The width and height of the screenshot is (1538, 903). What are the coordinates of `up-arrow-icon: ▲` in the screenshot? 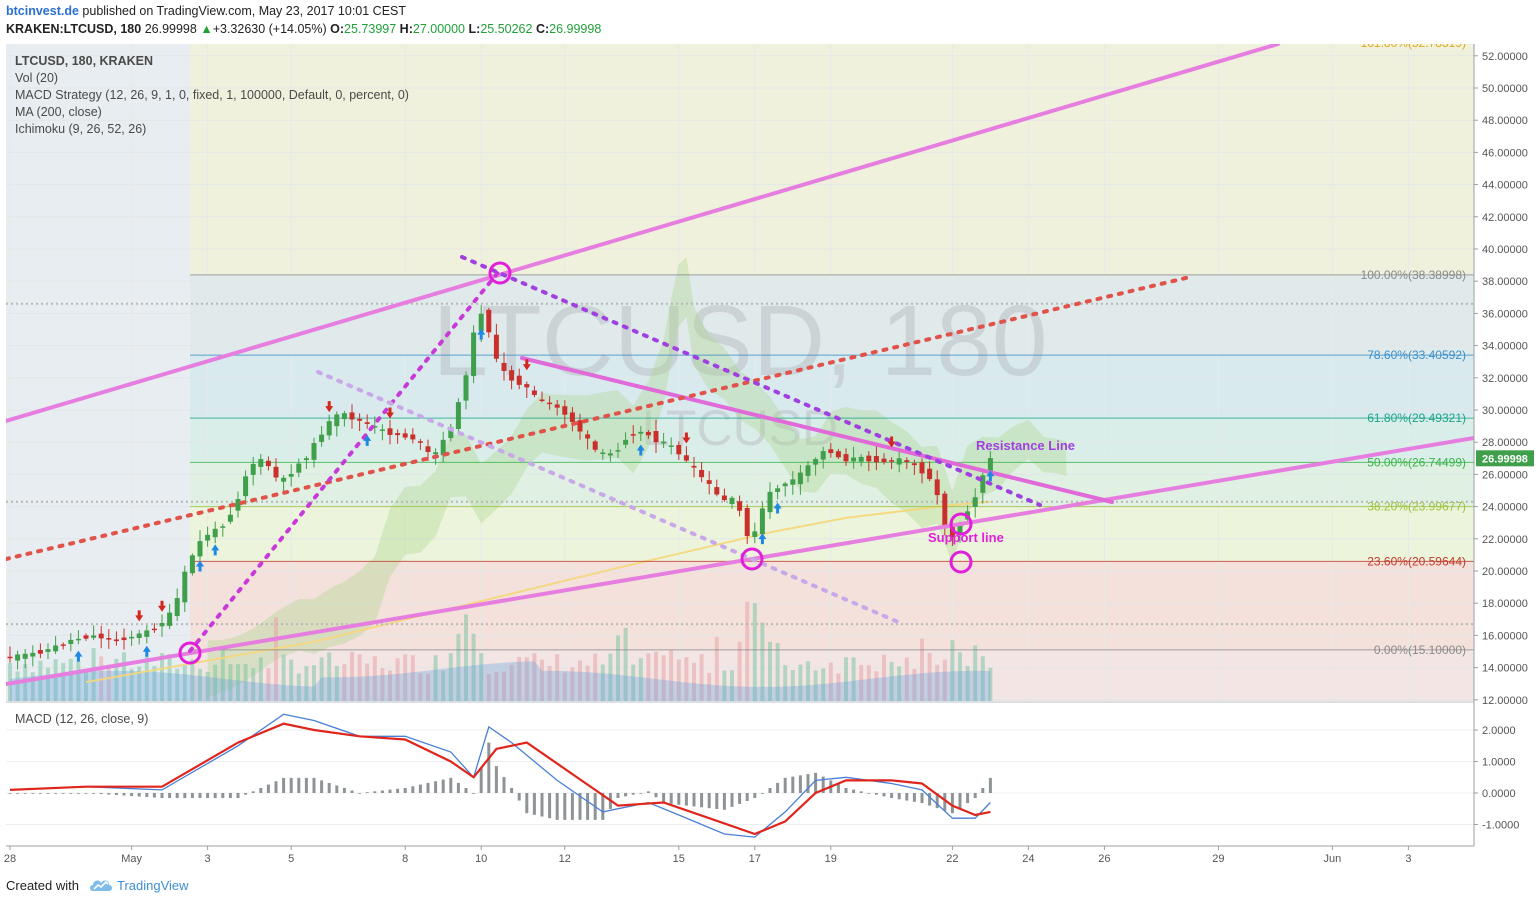 It's located at (206, 29).